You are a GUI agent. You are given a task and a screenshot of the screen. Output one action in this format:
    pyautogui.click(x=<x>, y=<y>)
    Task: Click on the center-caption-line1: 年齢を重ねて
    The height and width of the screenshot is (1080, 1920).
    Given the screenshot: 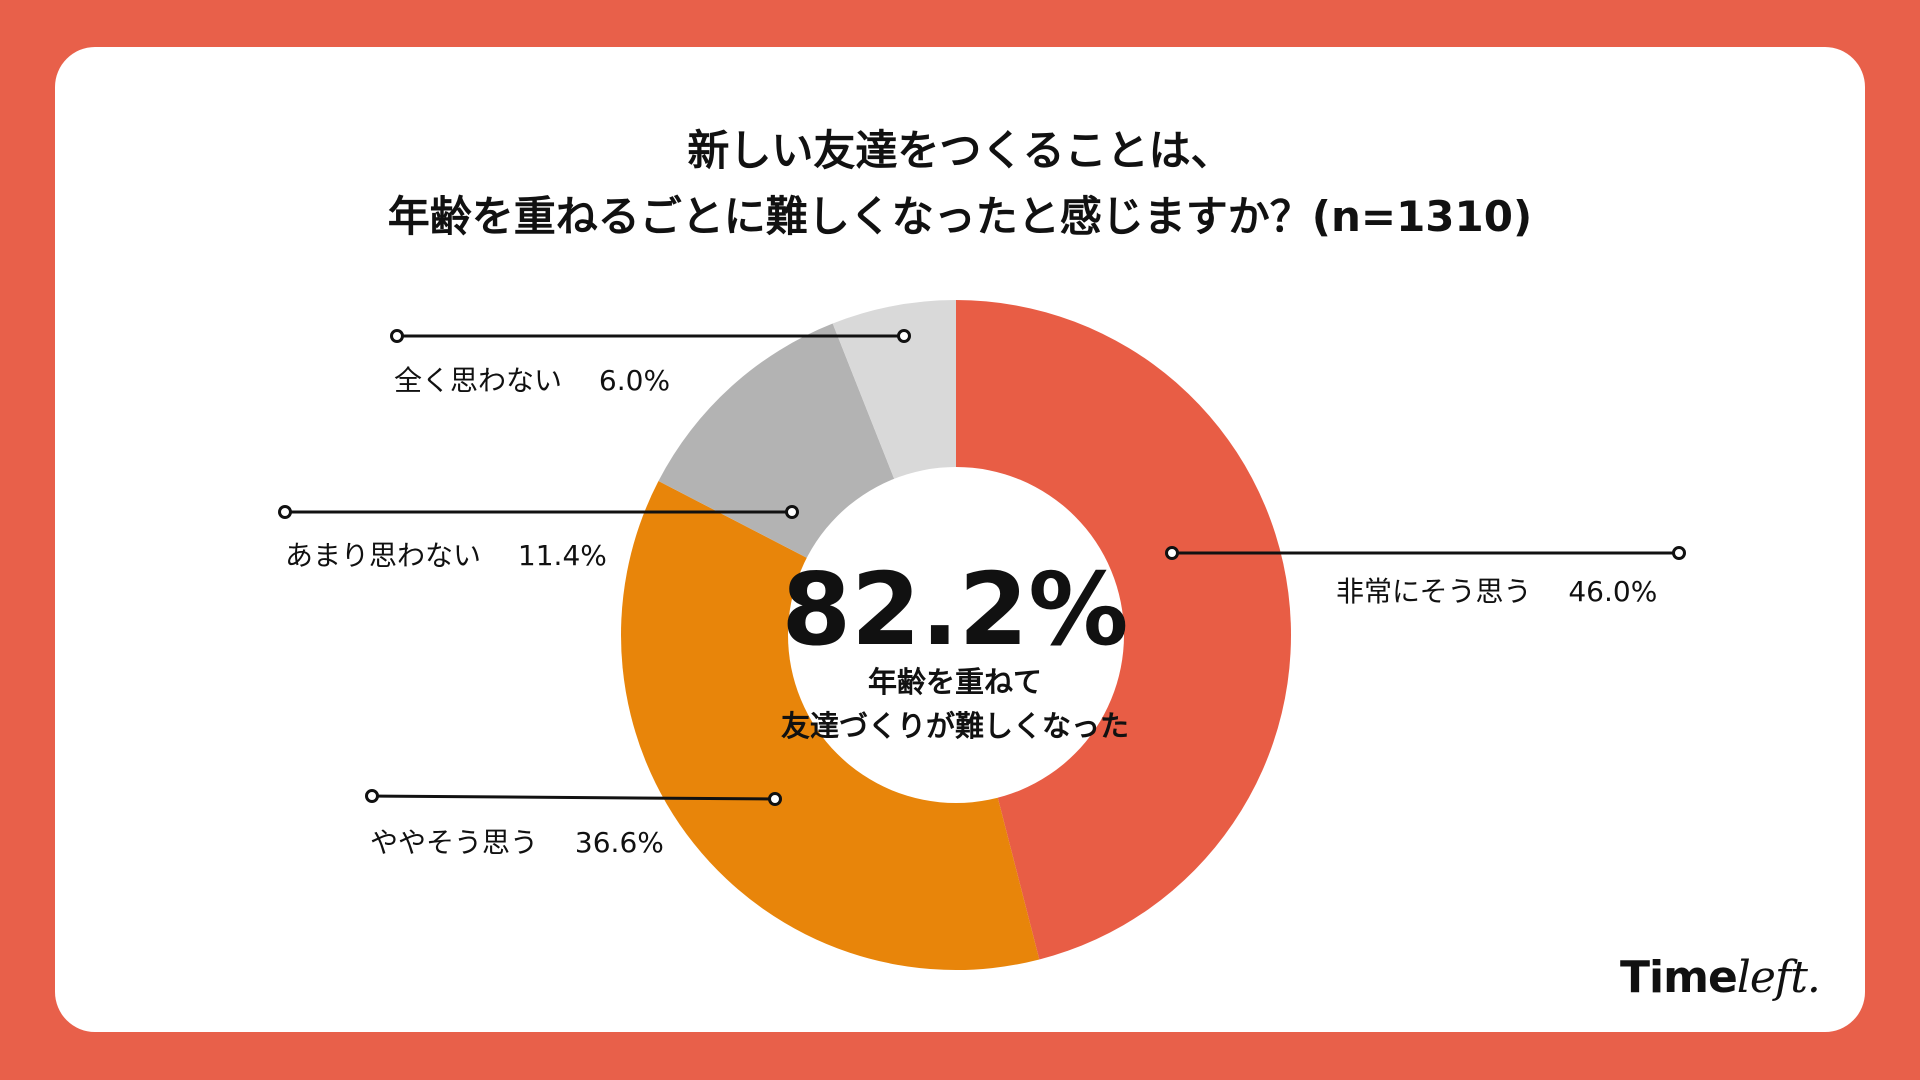 What is the action you would take?
    pyautogui.click(x=954, y=682)
    